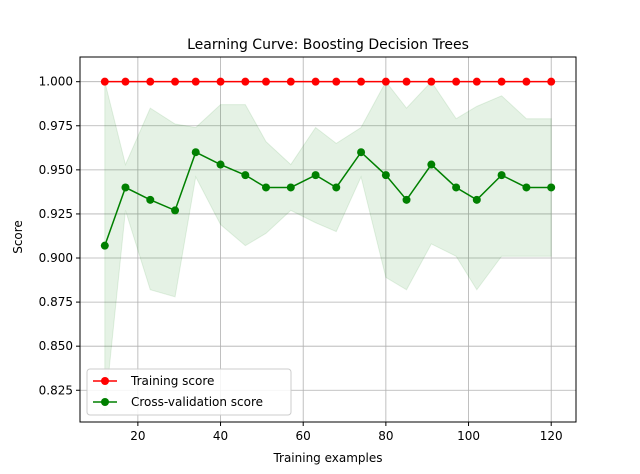 This screenshot has width=640, height=474. I want to click on x-tick-label: 100, so click(468, 436).